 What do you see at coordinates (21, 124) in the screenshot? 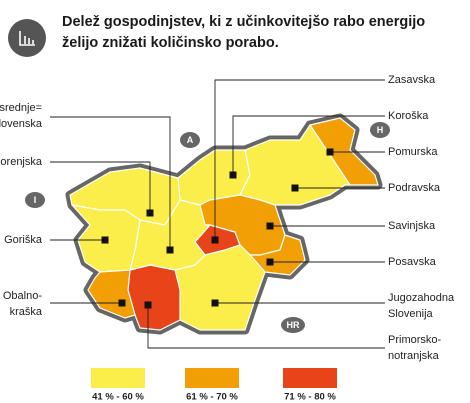
I see `region-label: slovenska` at bounding box center [21, 124].